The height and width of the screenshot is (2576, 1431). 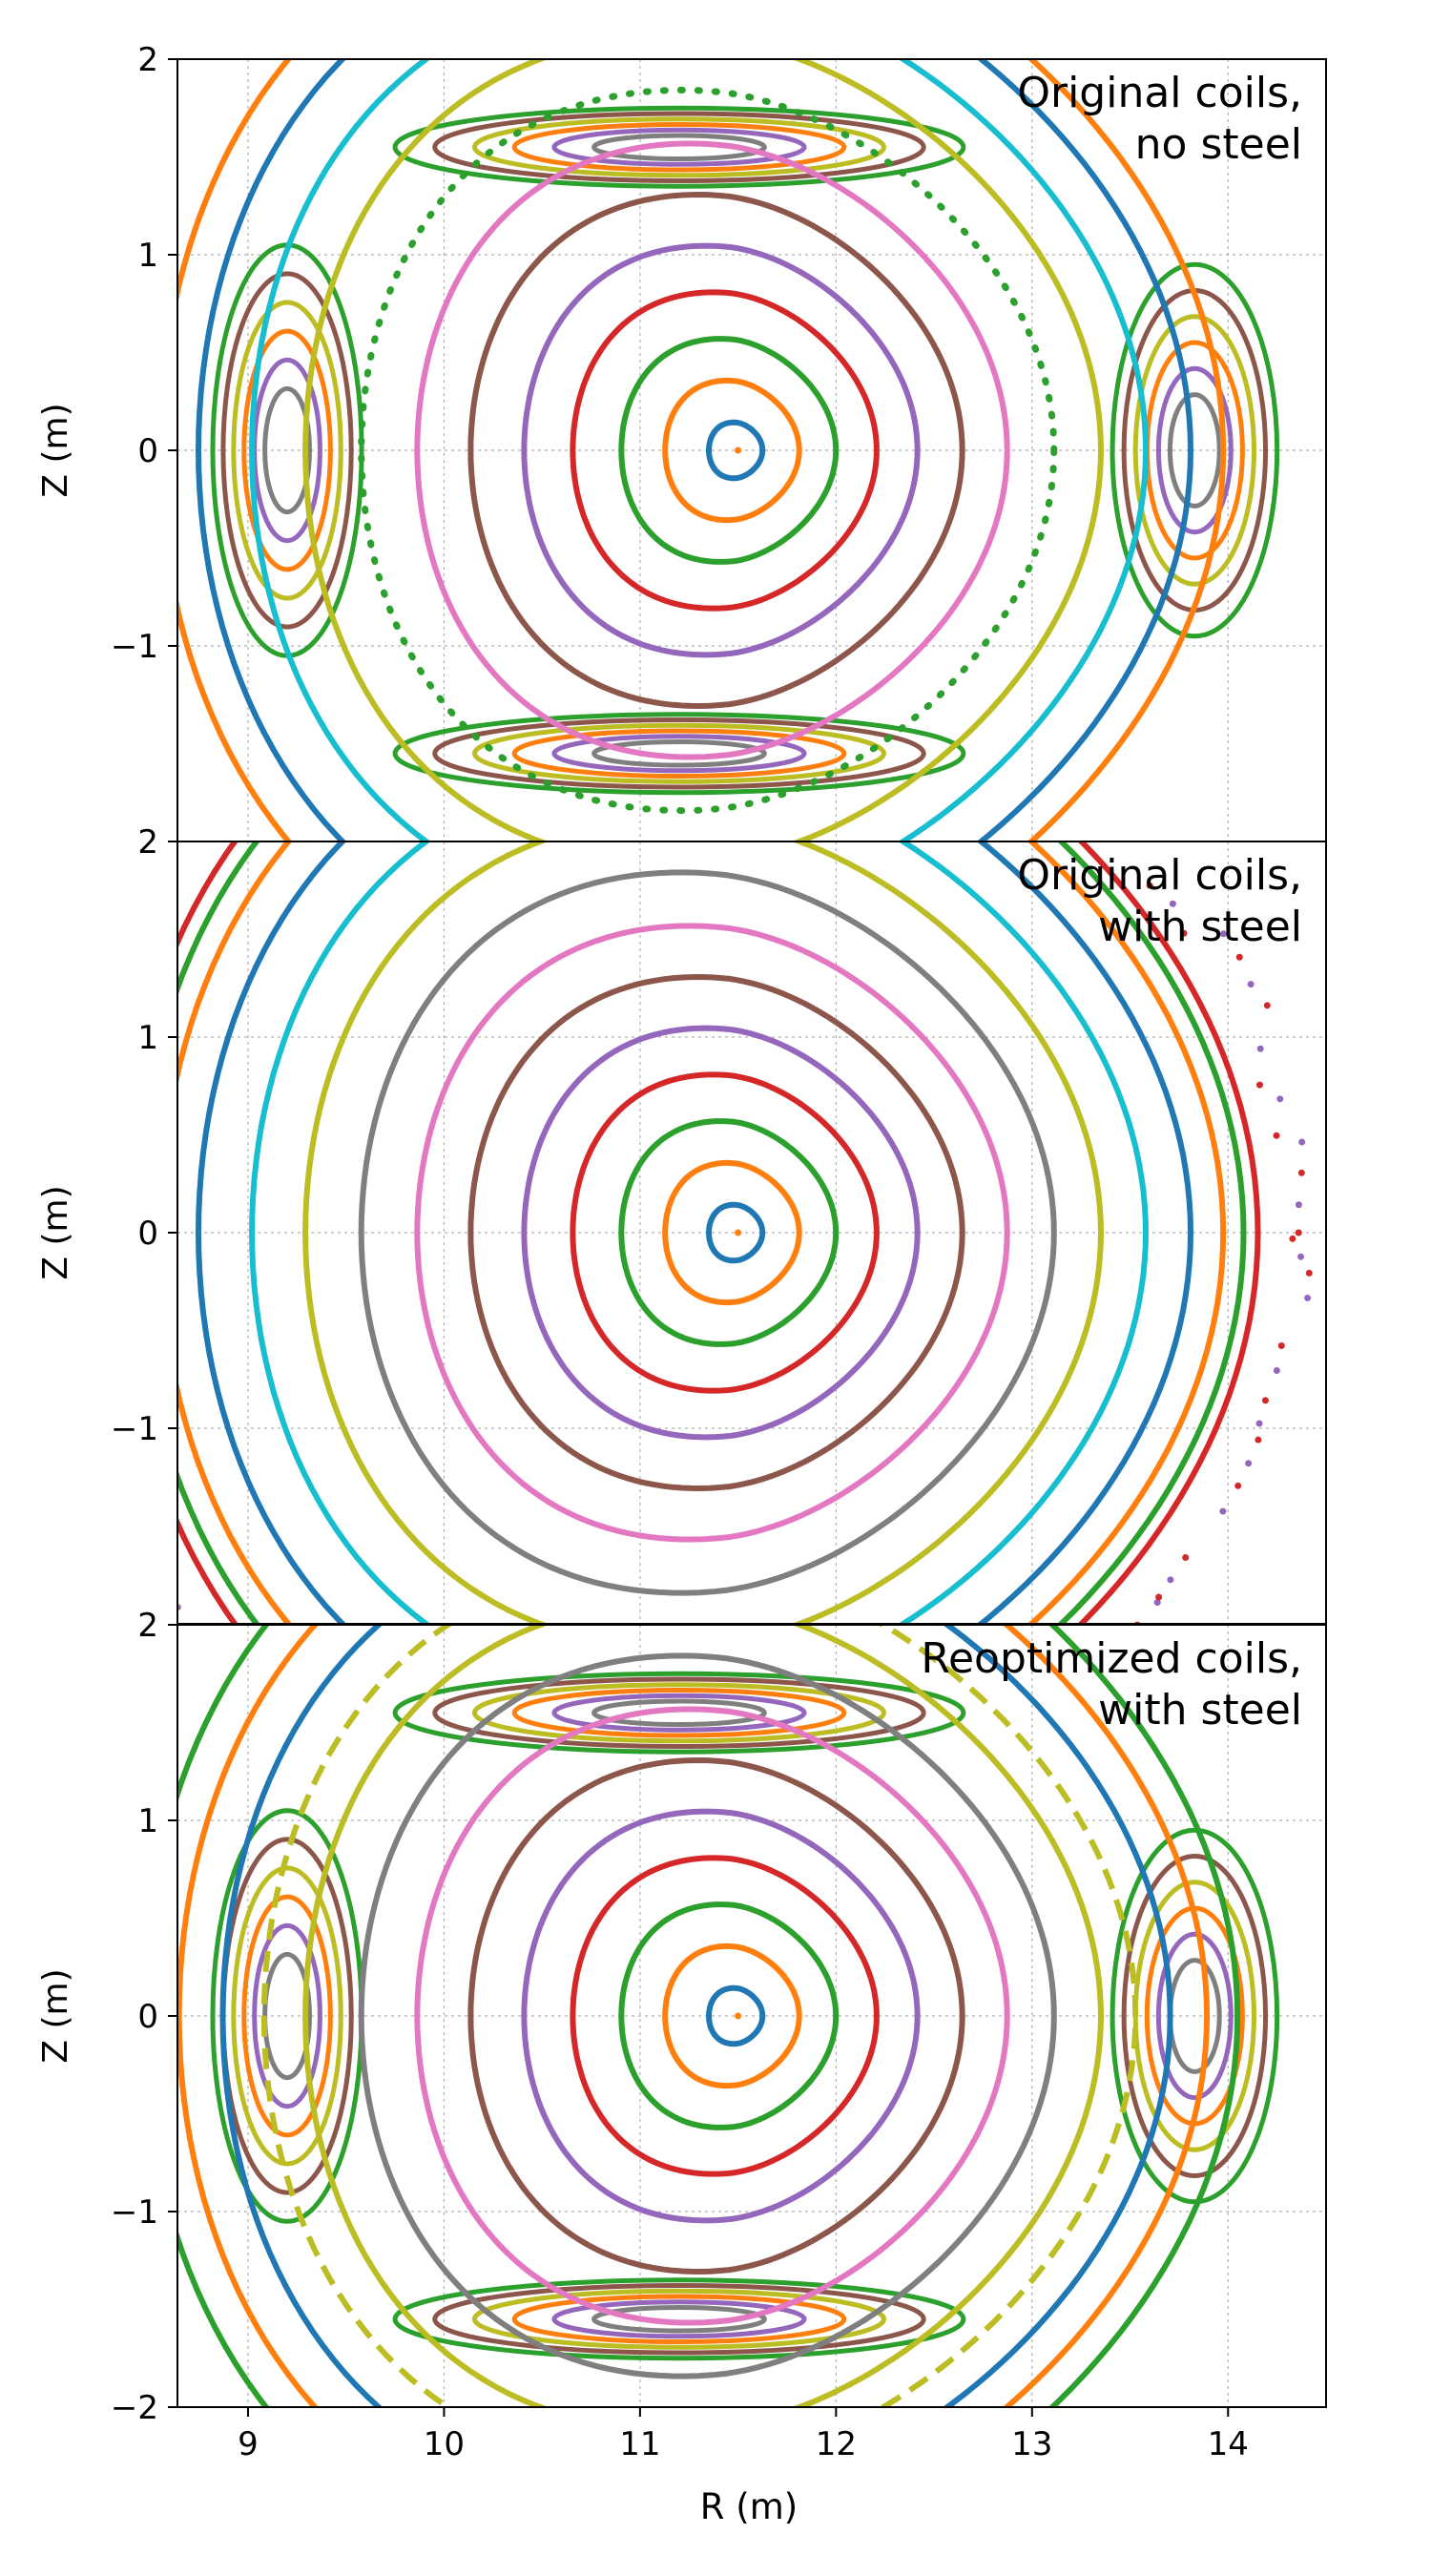 I want to click on x-axis-label: R (m), so click(x=749, y=2506).